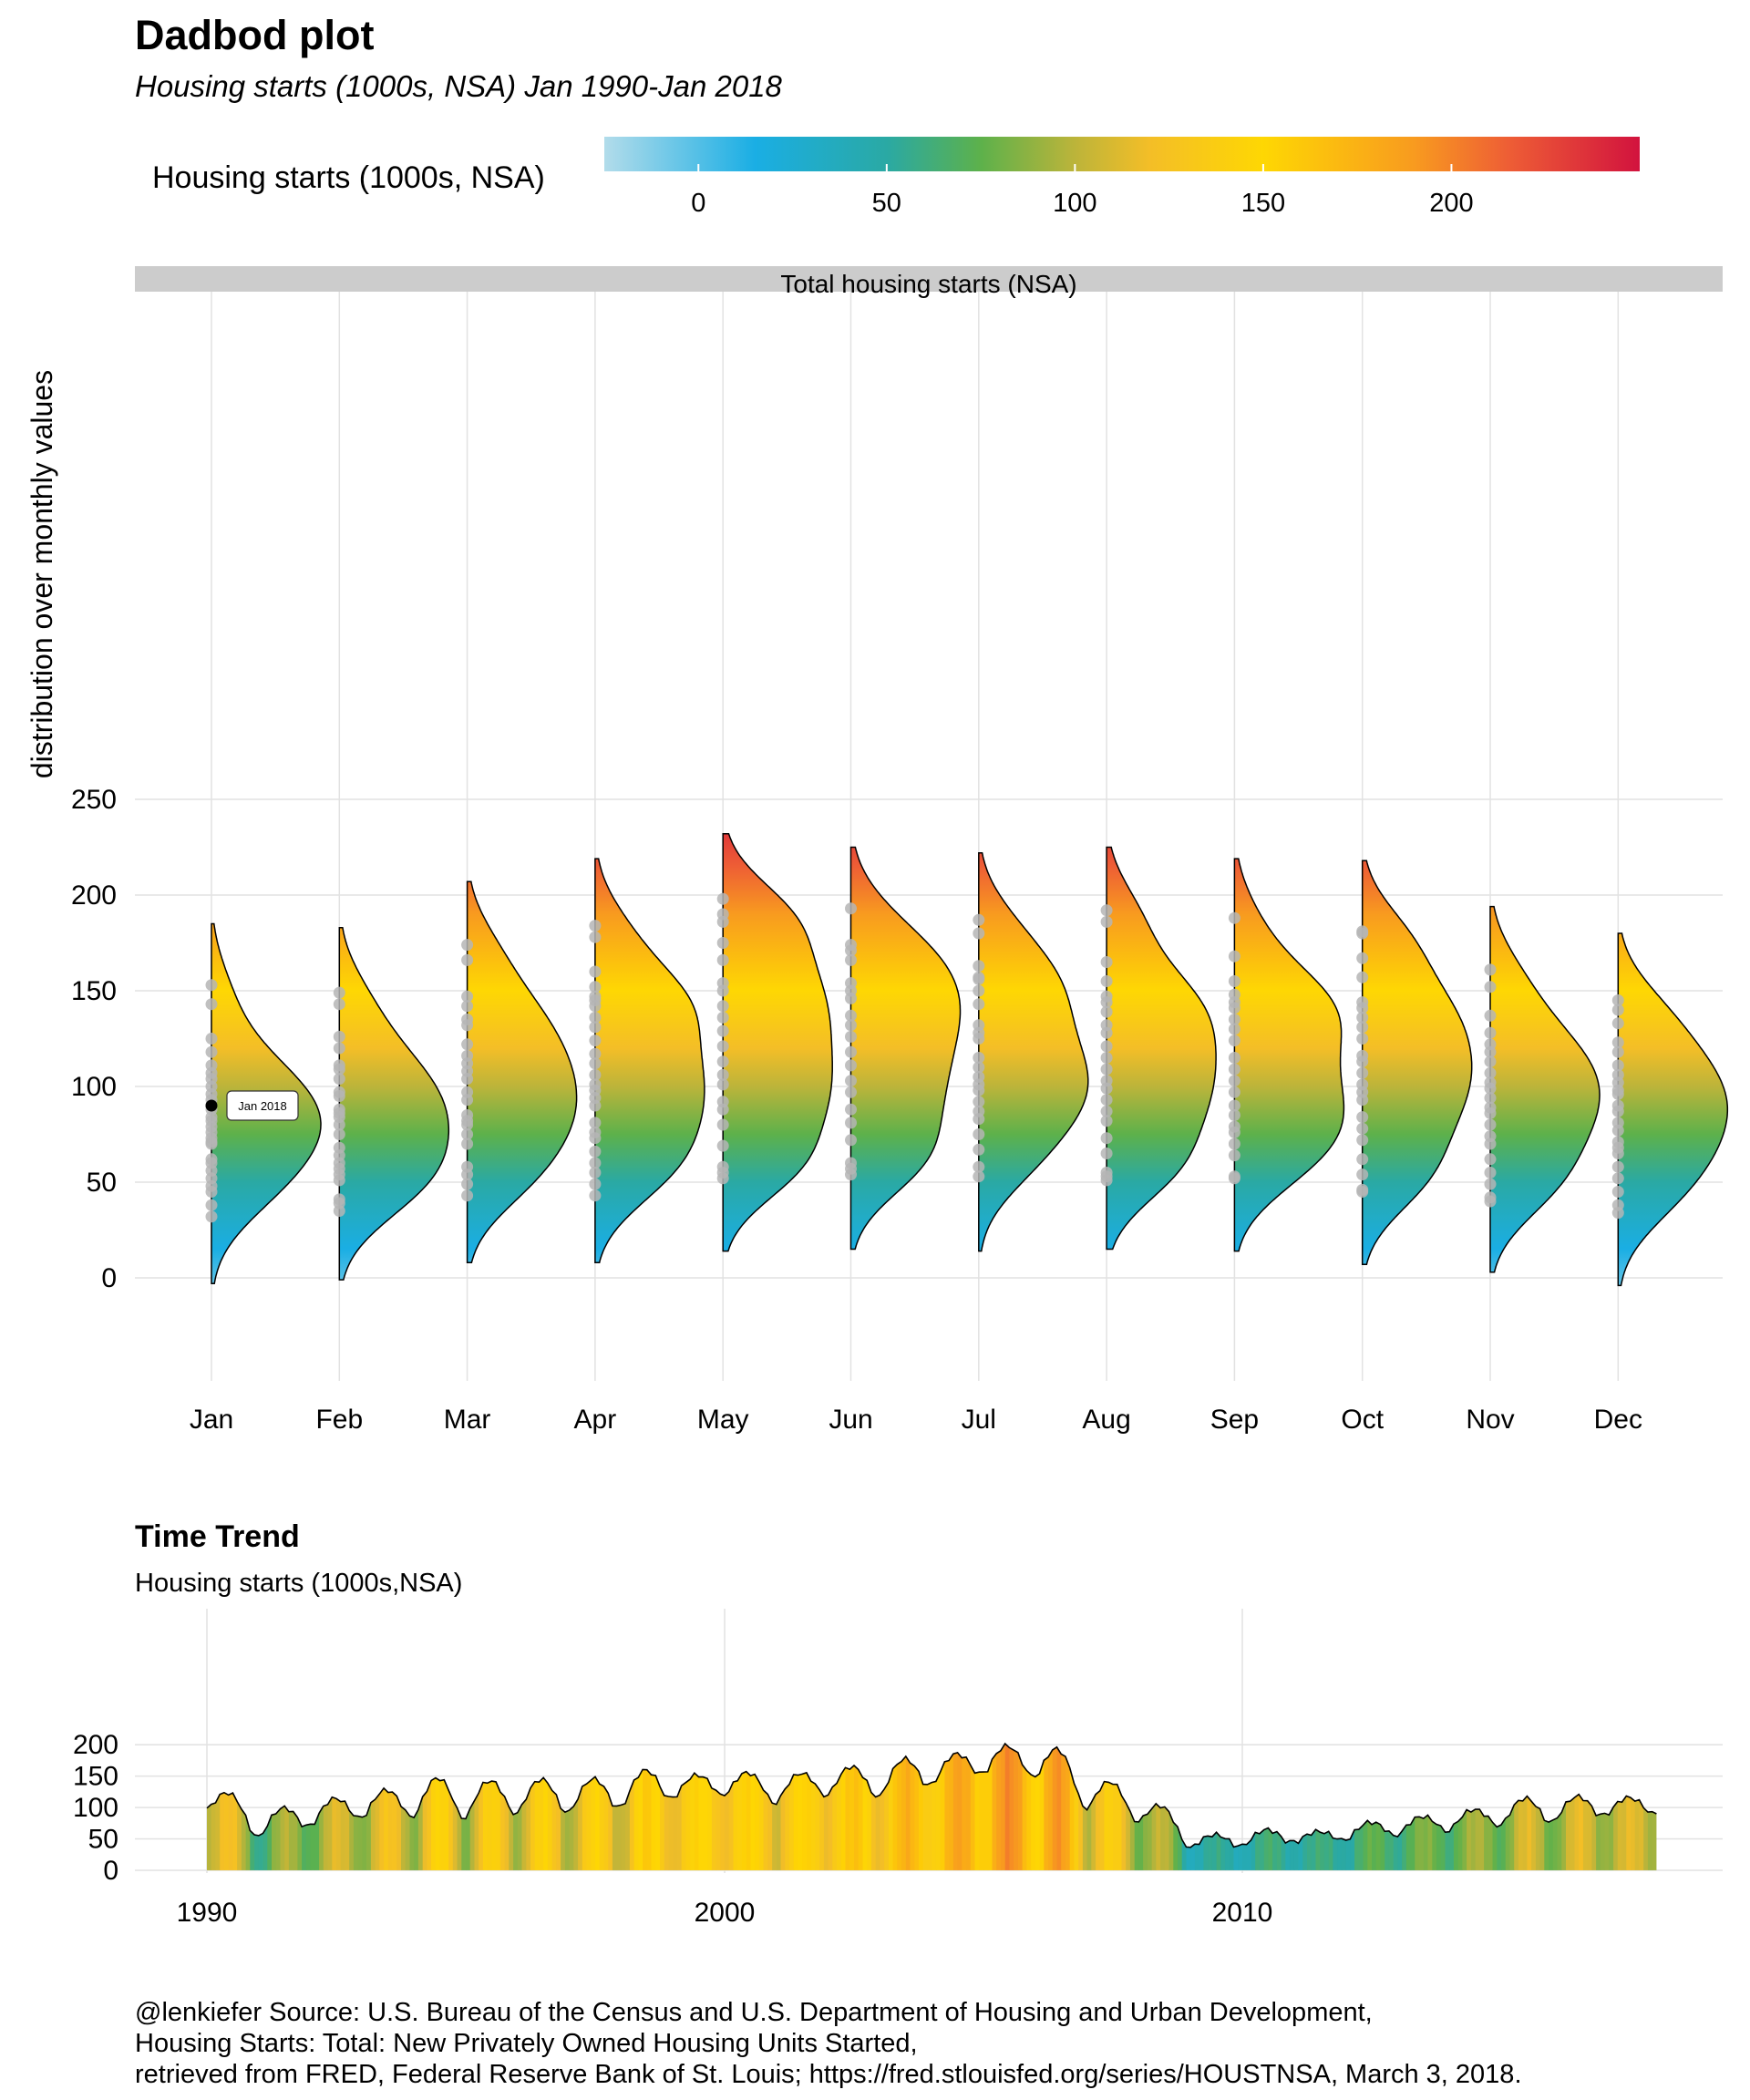 Image resolution: width=1750 pixels, height=2100 pixels. I want to click on violin-jun, so click(905, 1049).